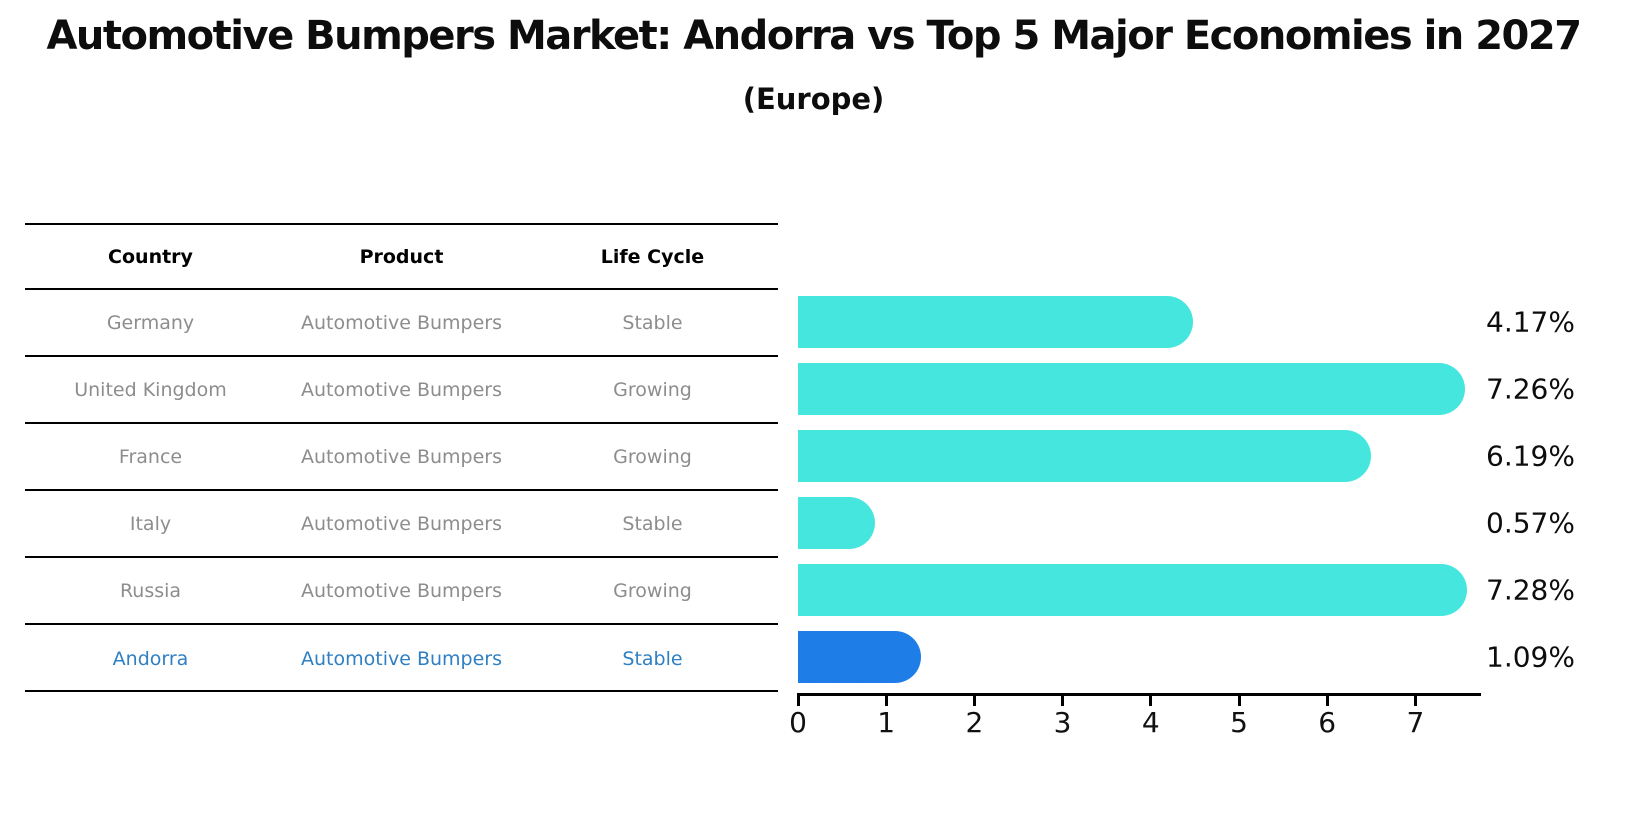 The width and height of the screenshot is (1627, 823). Describe the element at coordinates (886, 722) in the screenshot. I see `x-tick-label-1: 1` at that location.